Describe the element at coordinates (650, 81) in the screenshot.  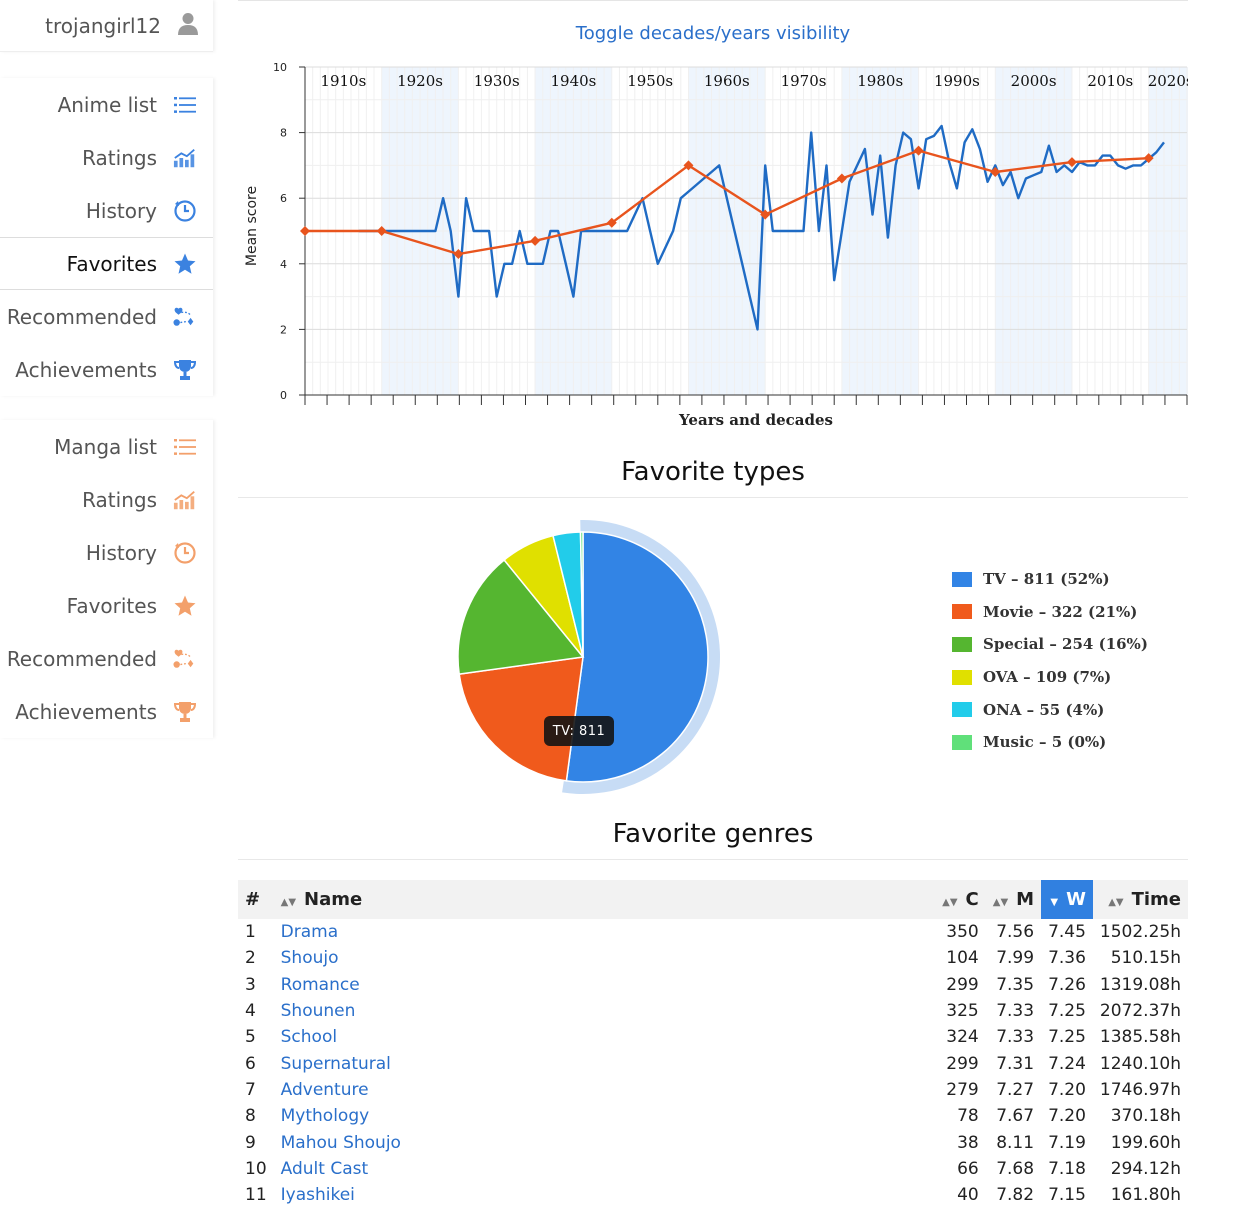
I see `decade-label: 1950s` at that location.